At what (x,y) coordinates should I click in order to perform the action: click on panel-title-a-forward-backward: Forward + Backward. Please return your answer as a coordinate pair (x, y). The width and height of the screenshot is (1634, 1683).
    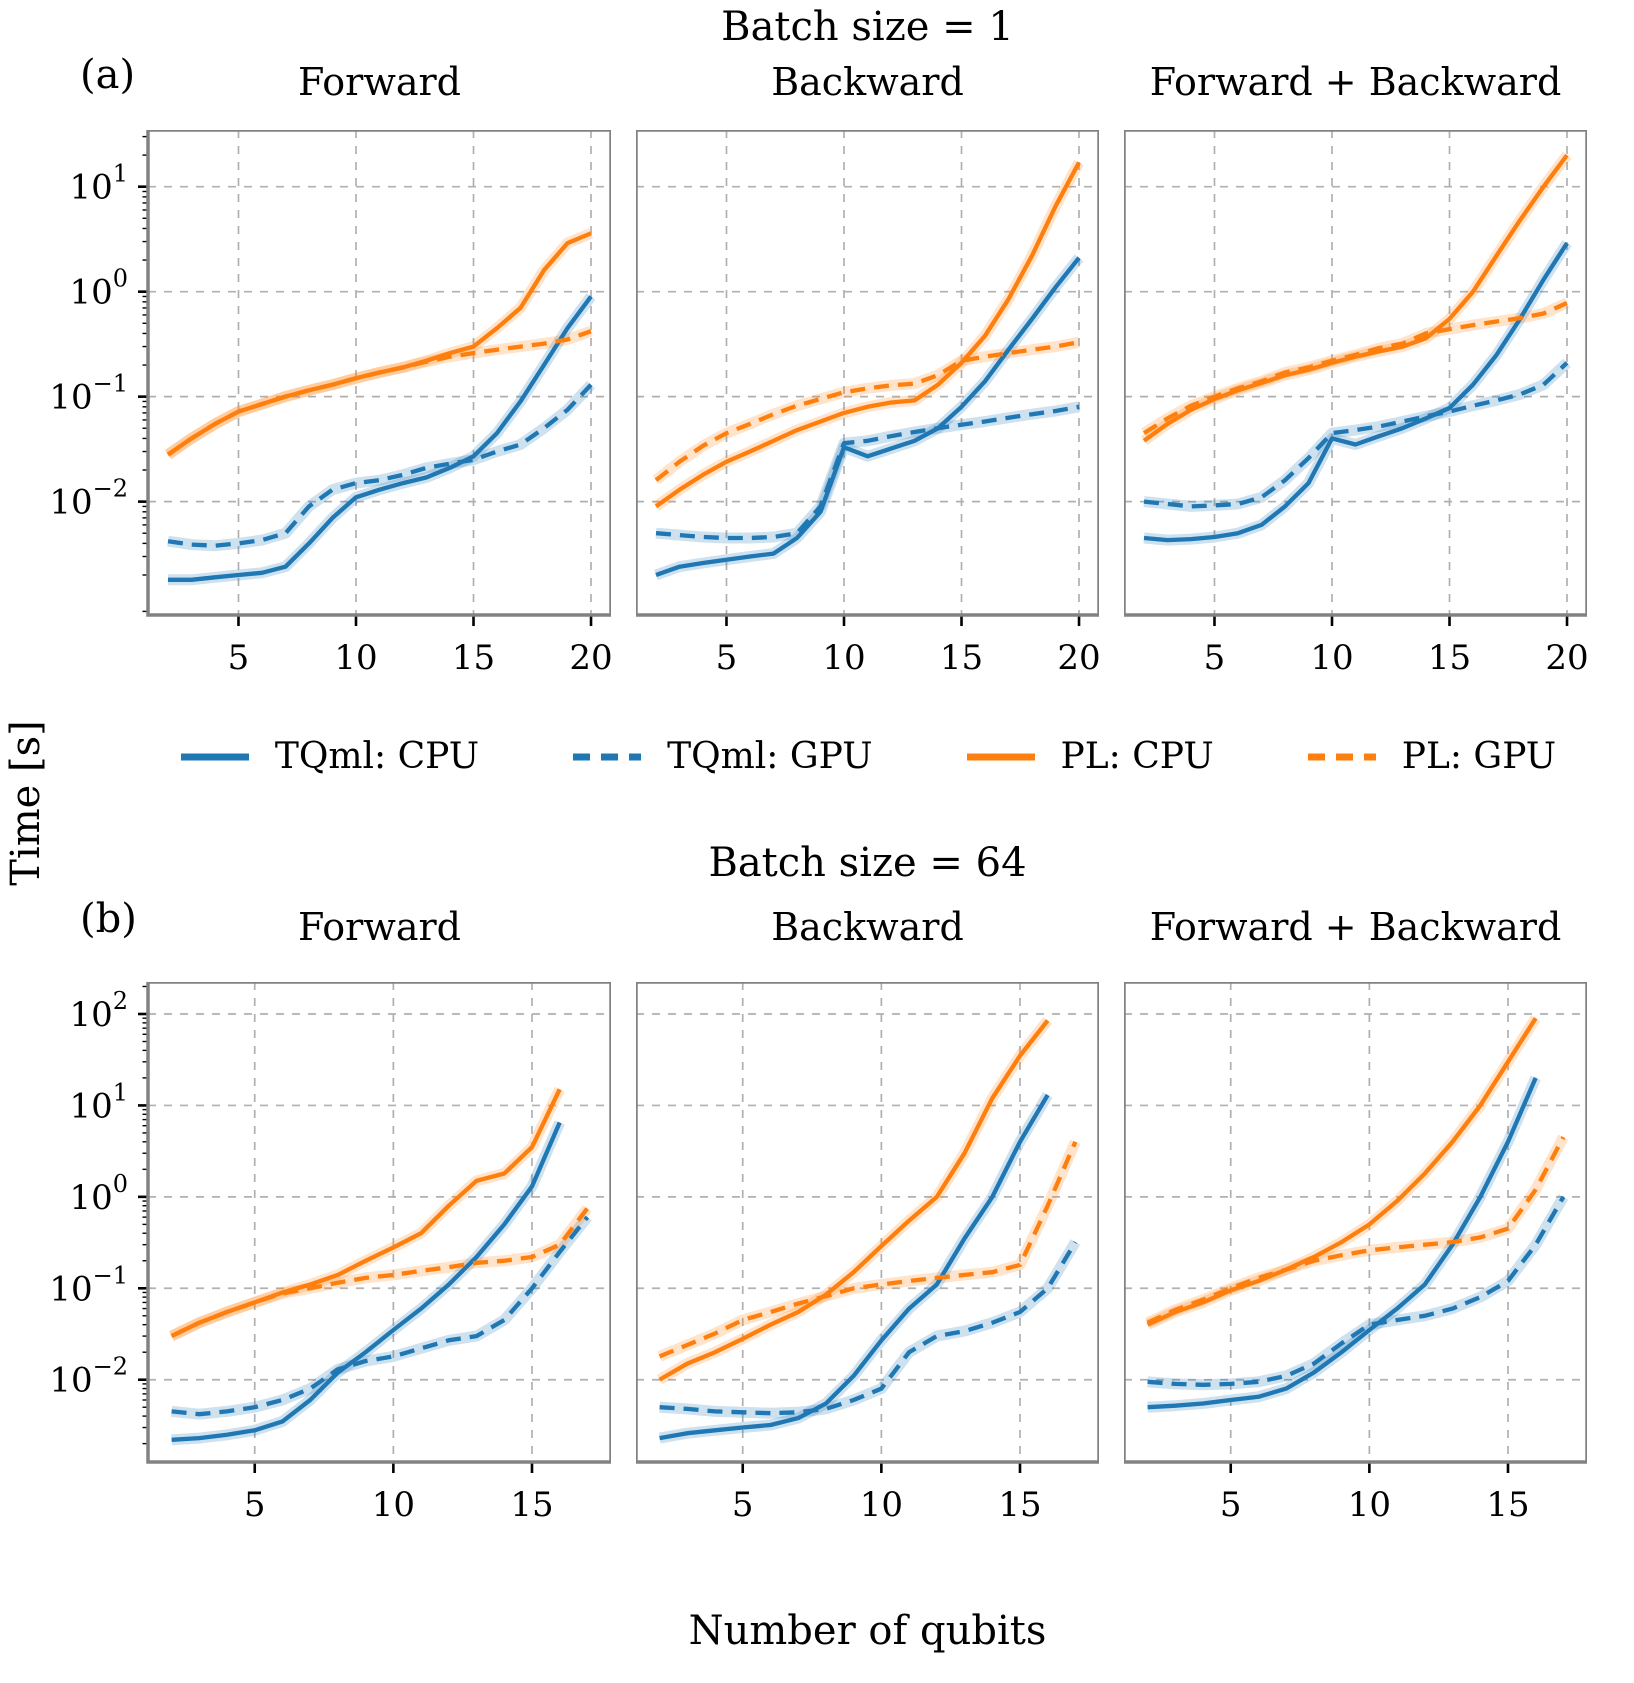
    Looking at the image, I should click on (1355, 82).